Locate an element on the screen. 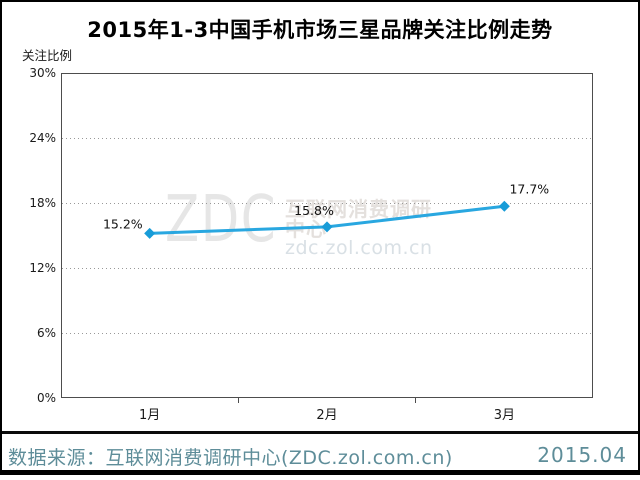  data-source-text: 数据来源：互联网消费调研中心(ZDC.zol.com.cn) is located at coordinates (230, 458).